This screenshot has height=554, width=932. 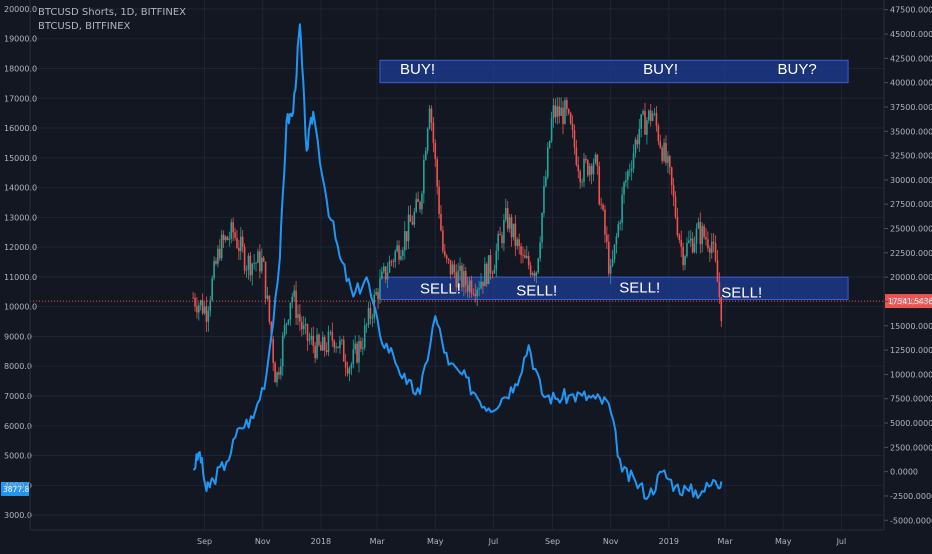 What do you see at coordinates (18, 366) in the screenshot?
I see `left-tick-label: 8000.0` at bounding box center [18, 366].